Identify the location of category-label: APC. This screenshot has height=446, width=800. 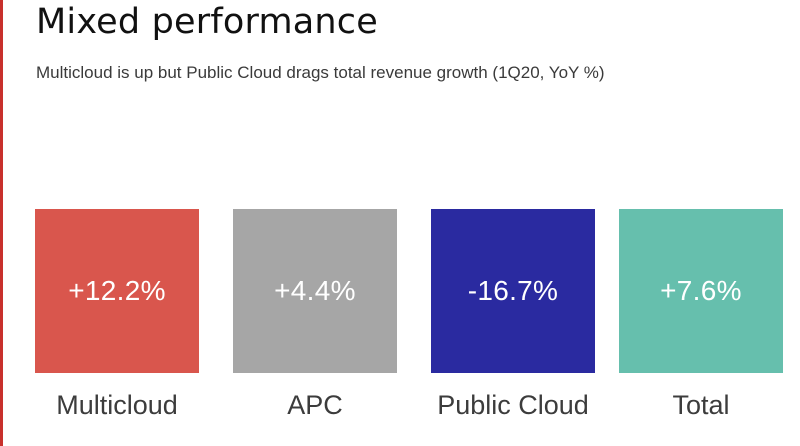
(315, 405).